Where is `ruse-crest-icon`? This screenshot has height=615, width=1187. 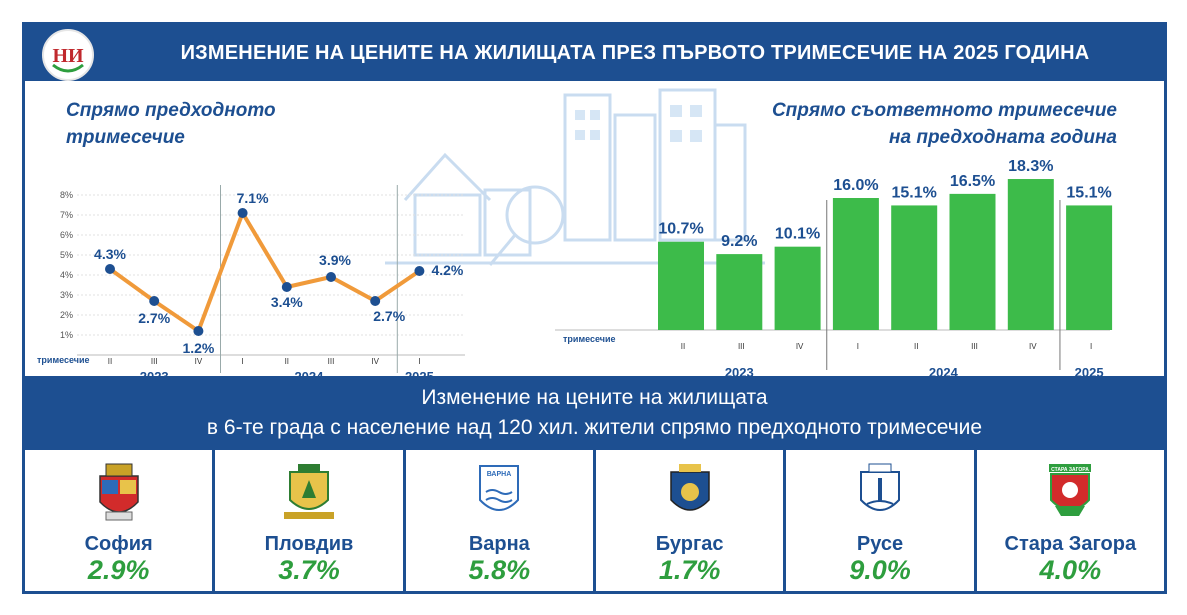
ruse-crest-icon is located at coordinates (879, 487).